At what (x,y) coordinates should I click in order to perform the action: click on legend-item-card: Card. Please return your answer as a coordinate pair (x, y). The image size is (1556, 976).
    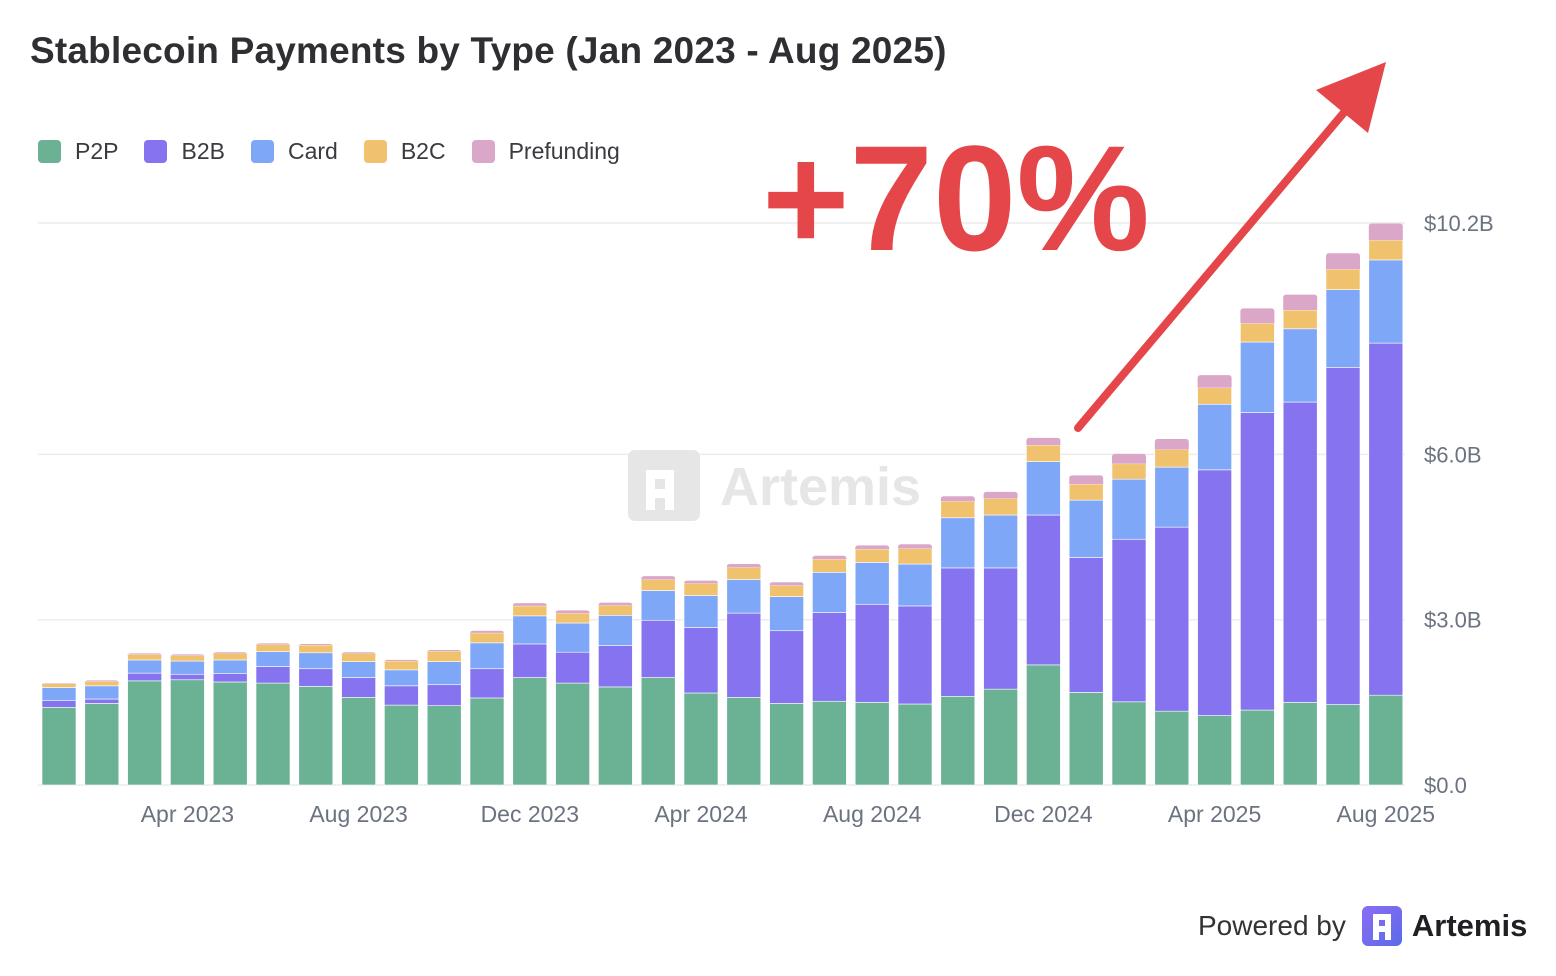
    Looking at the image, I should click on (294, 151).